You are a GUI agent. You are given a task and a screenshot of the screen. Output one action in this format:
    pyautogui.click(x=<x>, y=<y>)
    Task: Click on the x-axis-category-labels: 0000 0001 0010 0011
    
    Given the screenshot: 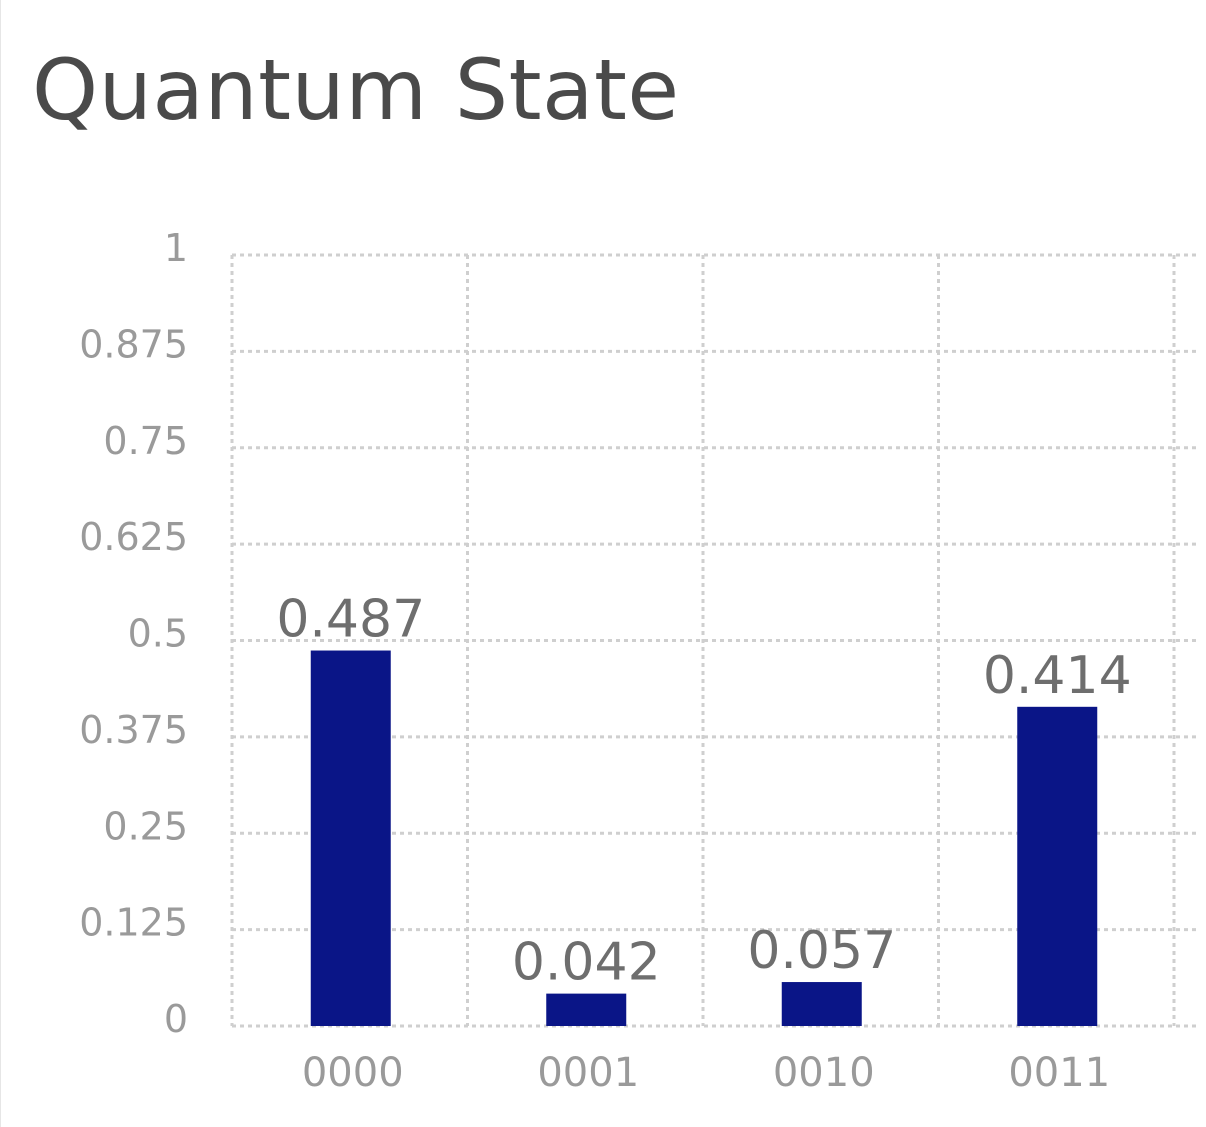 What is the action you would take?
    pyautogui.click(x=706, y=1073)
    